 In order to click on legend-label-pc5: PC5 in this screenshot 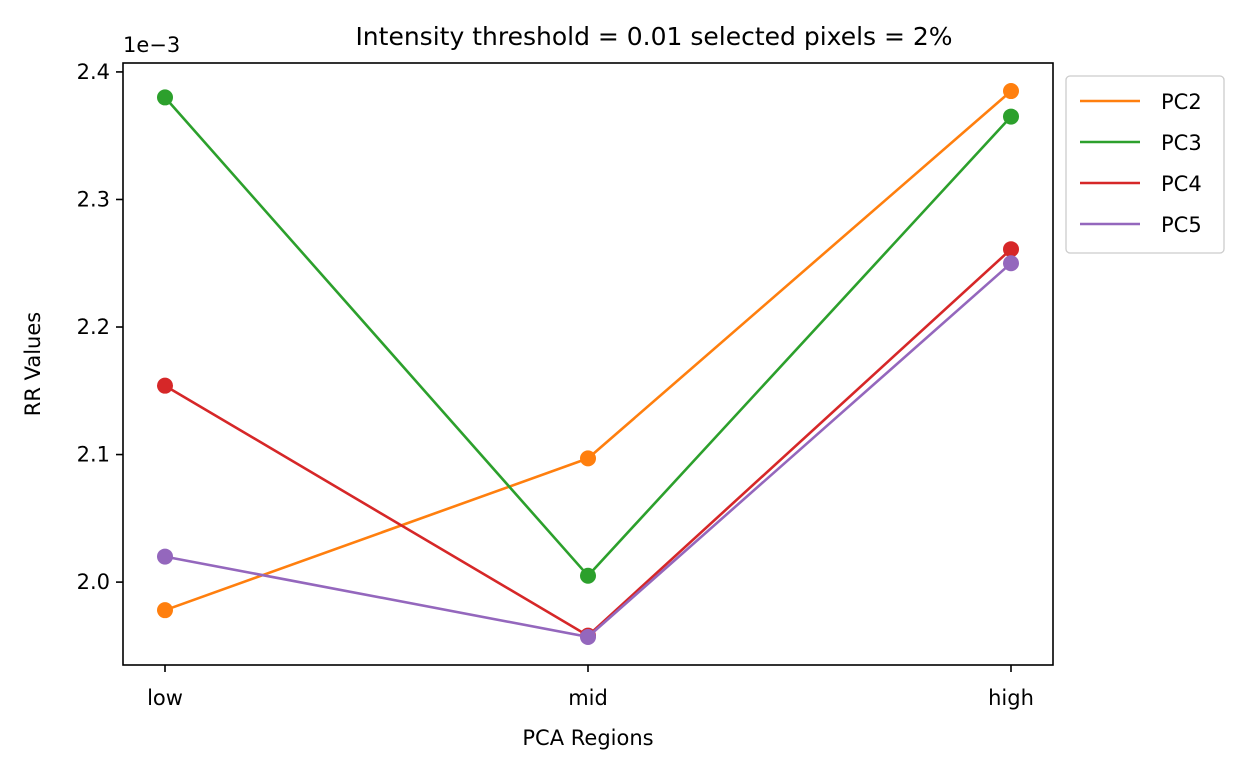, I will do `click(1181, 225)`.